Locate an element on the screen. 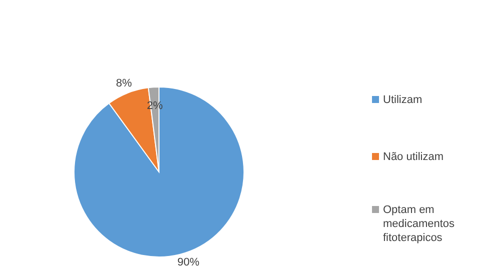 This screenshot has width=482, height=275. data-label: 8% is located at coordinates (124, 83).